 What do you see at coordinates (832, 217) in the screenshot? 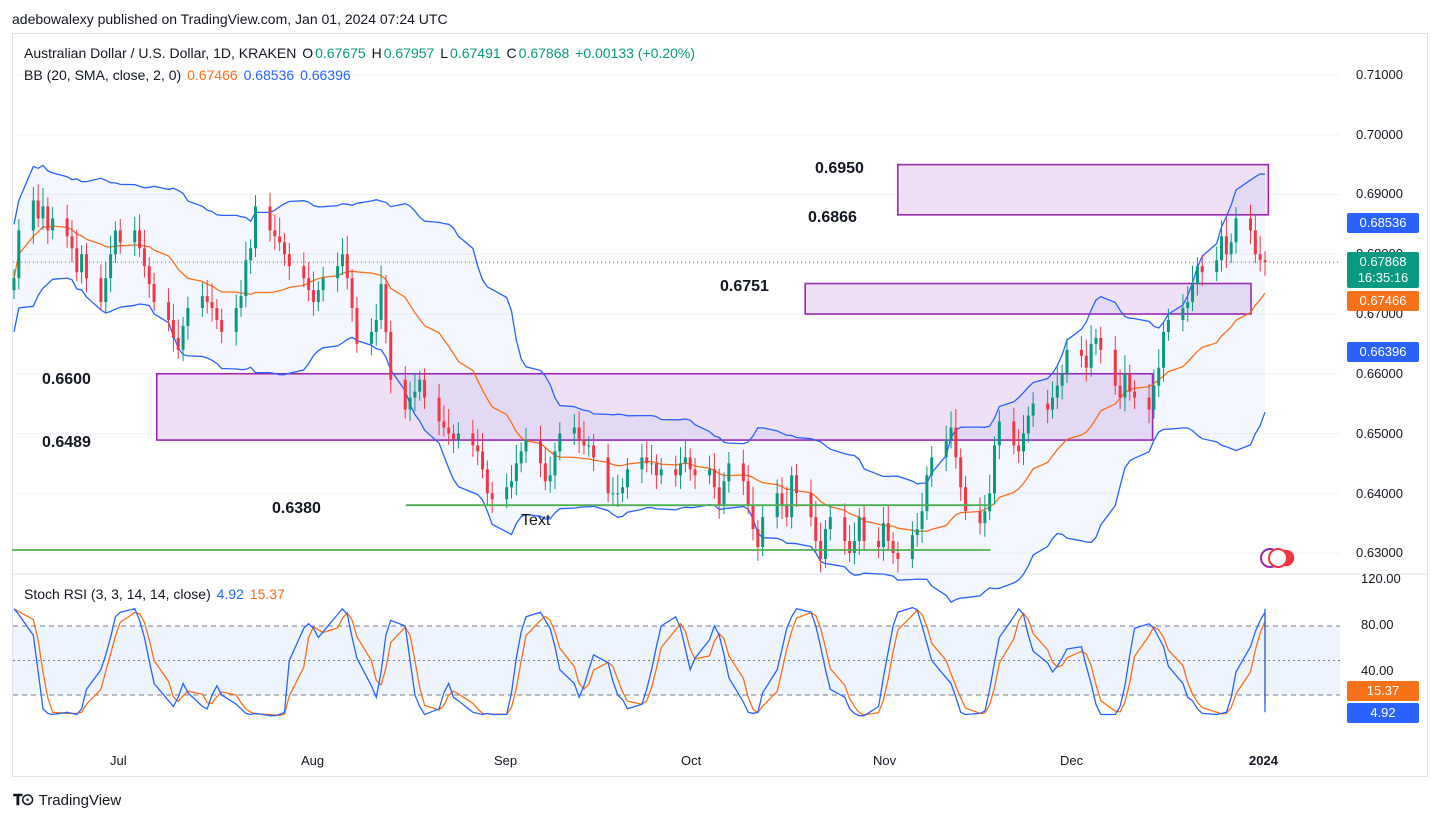
I see `level-label-6866: 0.6866` at bounding box center [832, 217].